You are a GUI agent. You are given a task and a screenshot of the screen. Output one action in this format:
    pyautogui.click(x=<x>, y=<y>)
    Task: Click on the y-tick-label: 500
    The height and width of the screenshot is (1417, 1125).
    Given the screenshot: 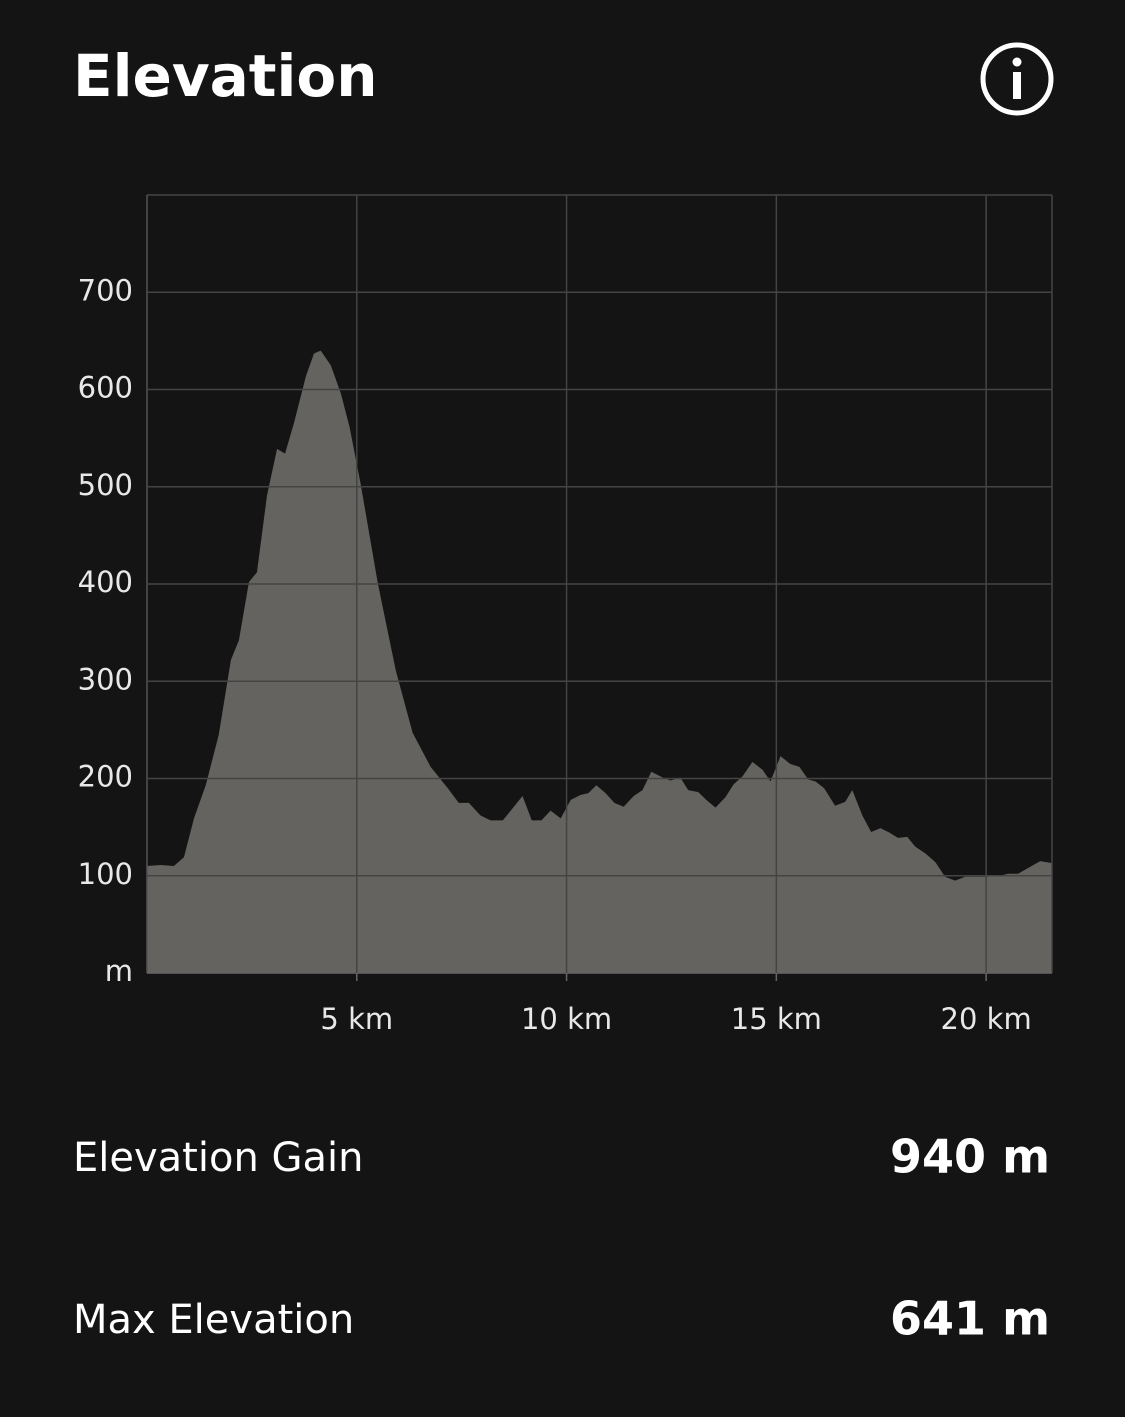 What is the action you would take?
    pyautogui.click(x=105, y=485)
    